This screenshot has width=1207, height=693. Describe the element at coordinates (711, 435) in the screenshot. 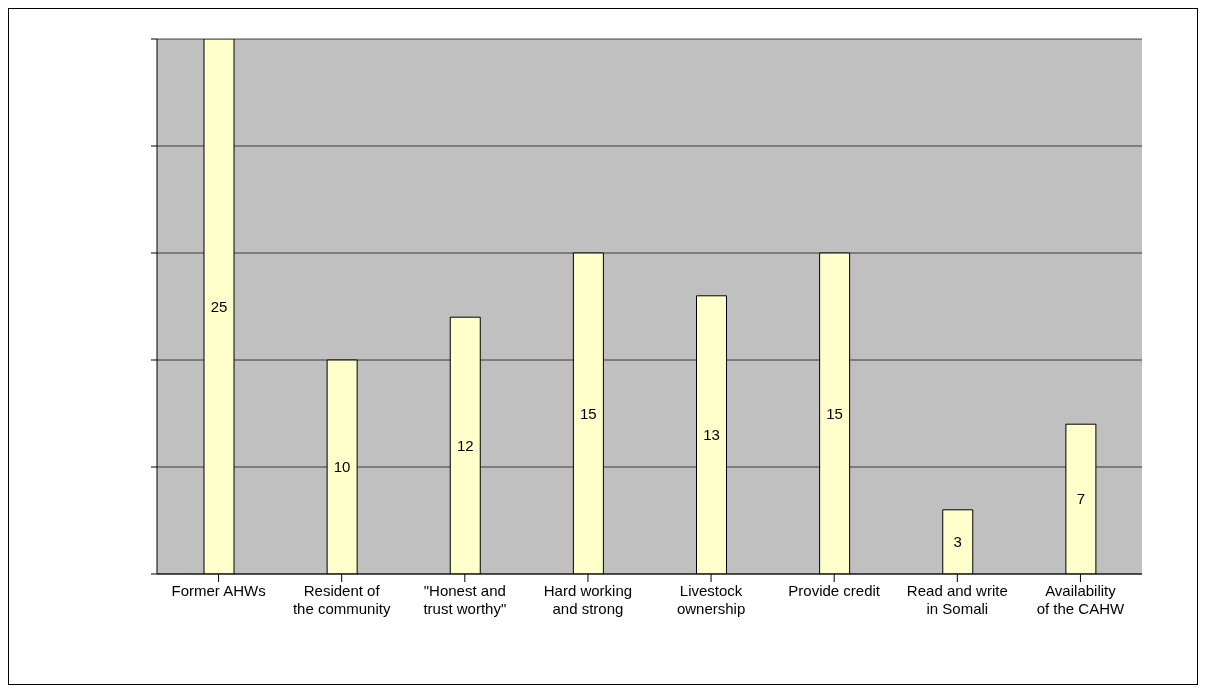

I see `data-label: 13` at that location.